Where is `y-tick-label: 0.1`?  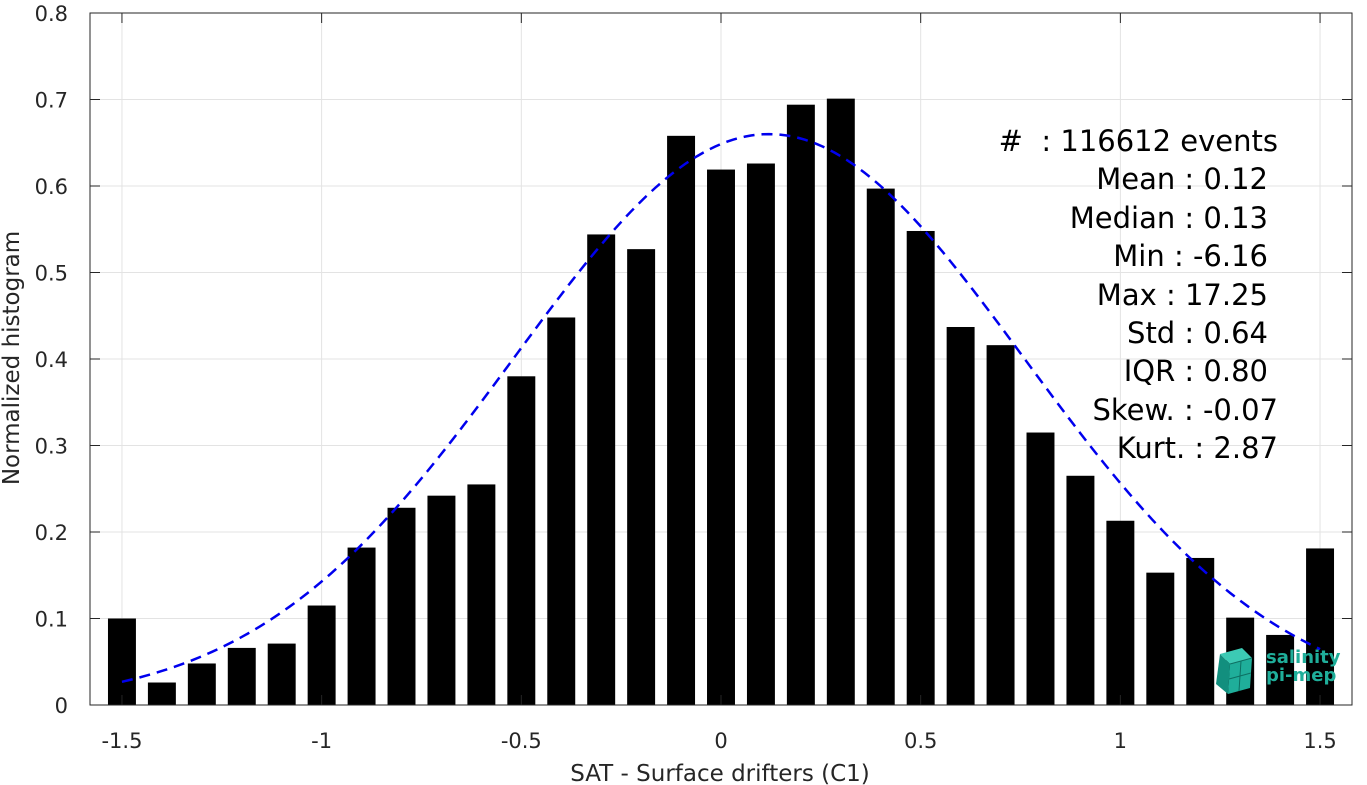 y-tick-label: 0.1 is located at coordinates (51, 620).